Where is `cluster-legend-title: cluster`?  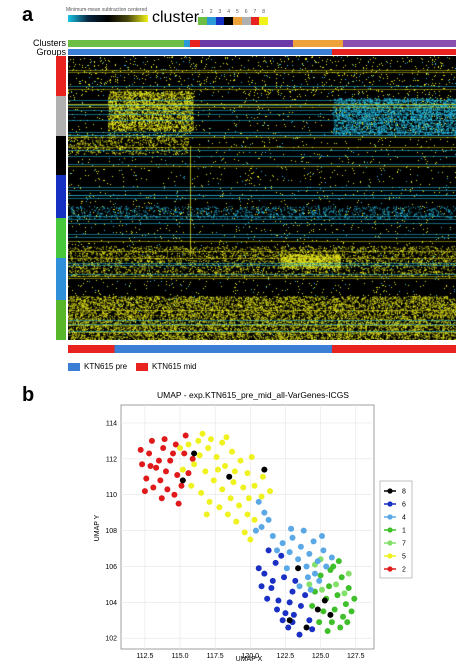 cluster-legend-title: cluster is located at coordinates (176, 17).